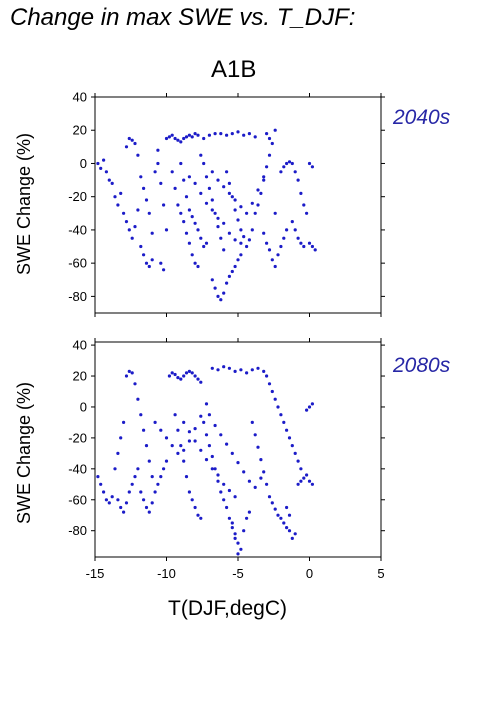 The height and width of the screenshot is (709, 501). I want to click on figure-title: Change in max SWE vs. T_DJF:, so click(183, 17).